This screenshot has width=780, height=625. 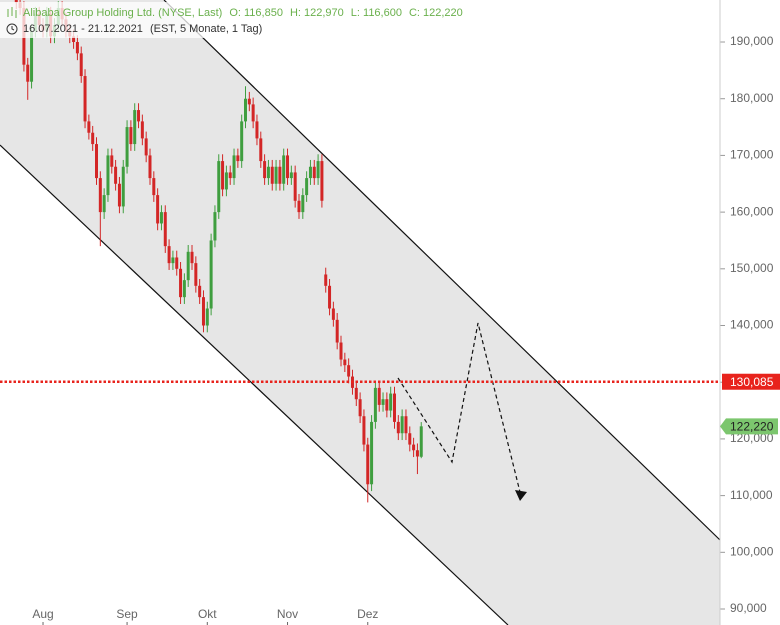 I want to click on y-tick-label: 160,000, so click(x=752, y=211).